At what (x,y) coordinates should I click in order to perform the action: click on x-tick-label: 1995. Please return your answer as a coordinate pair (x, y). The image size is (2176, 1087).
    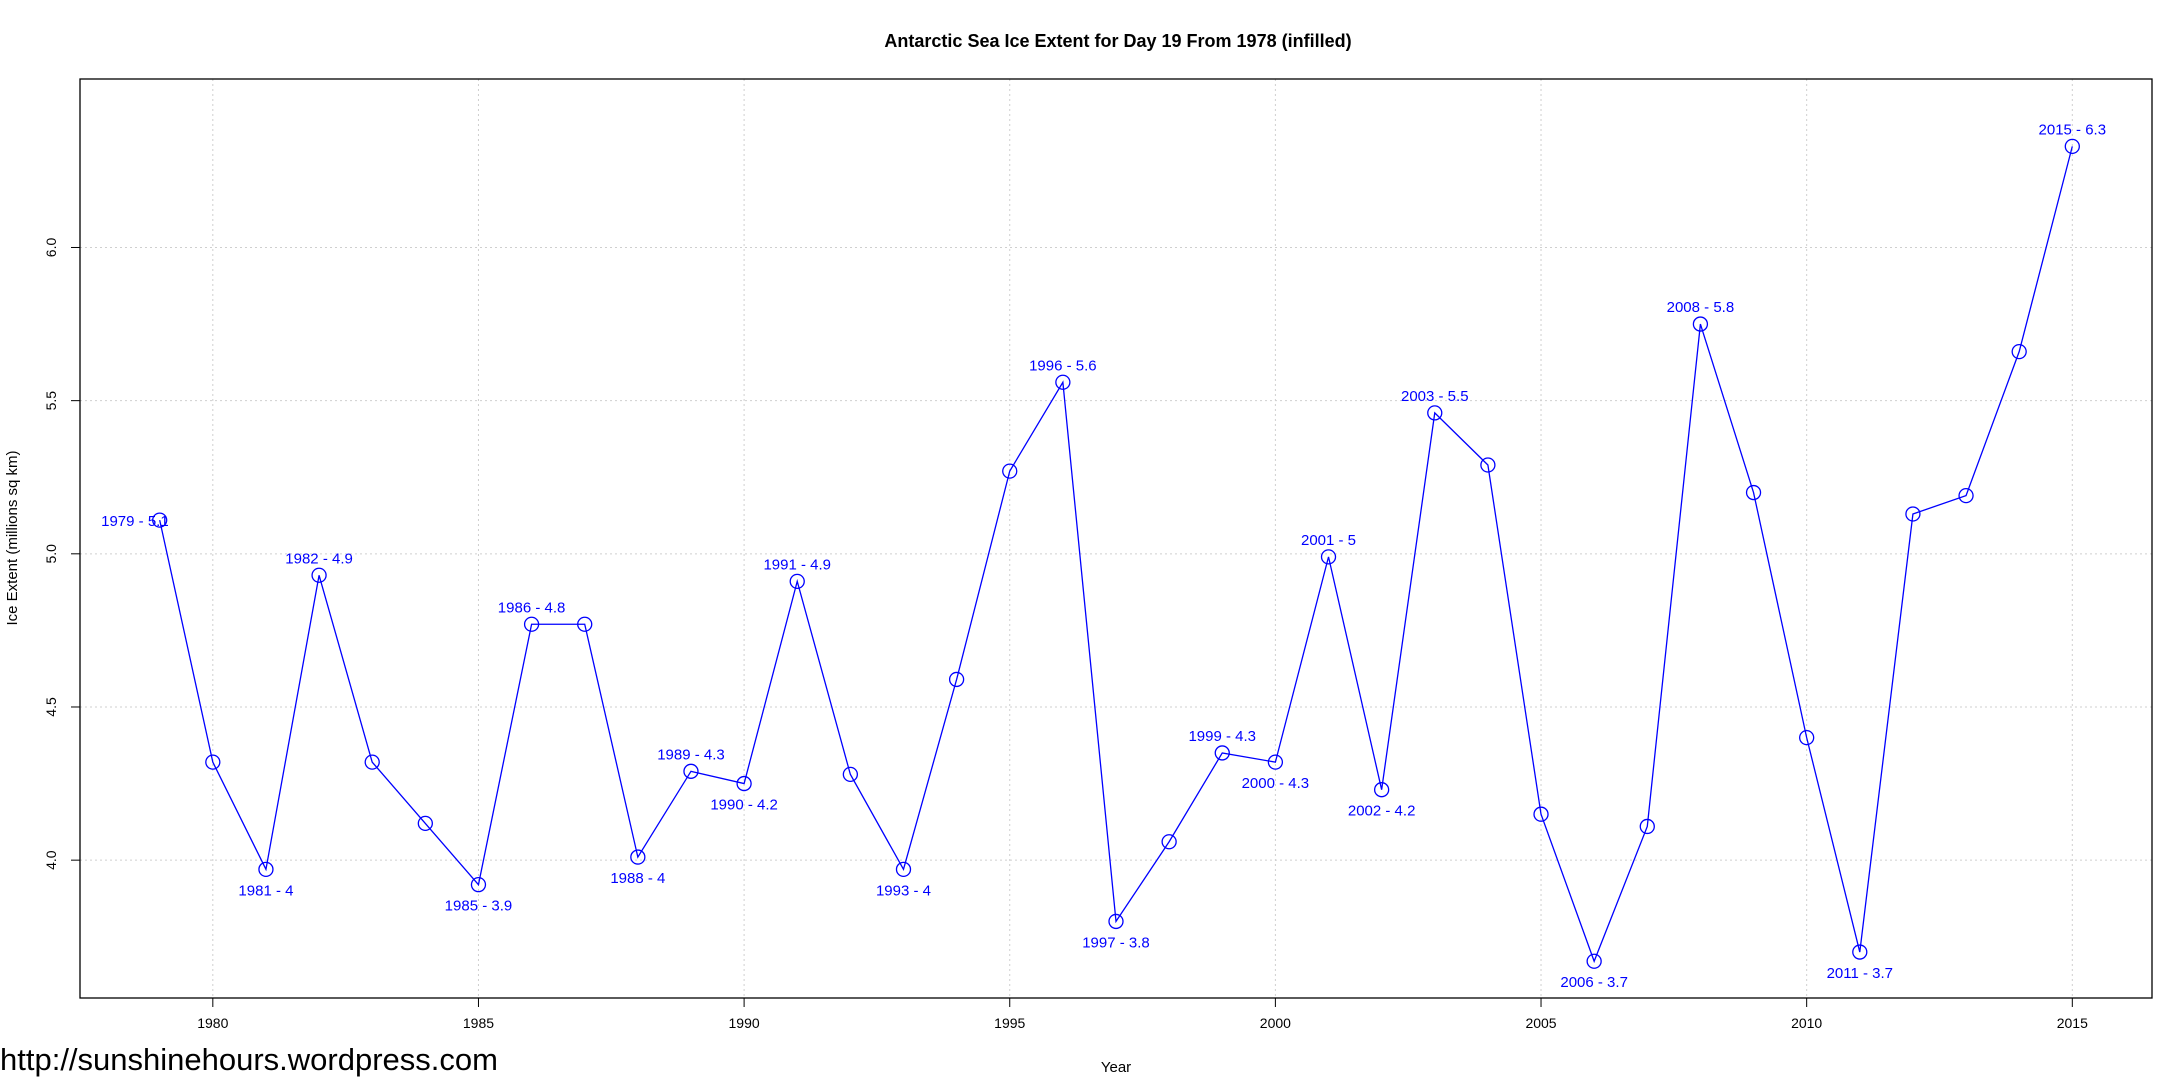
    Looking at the image, I should click on (1009, 1023).